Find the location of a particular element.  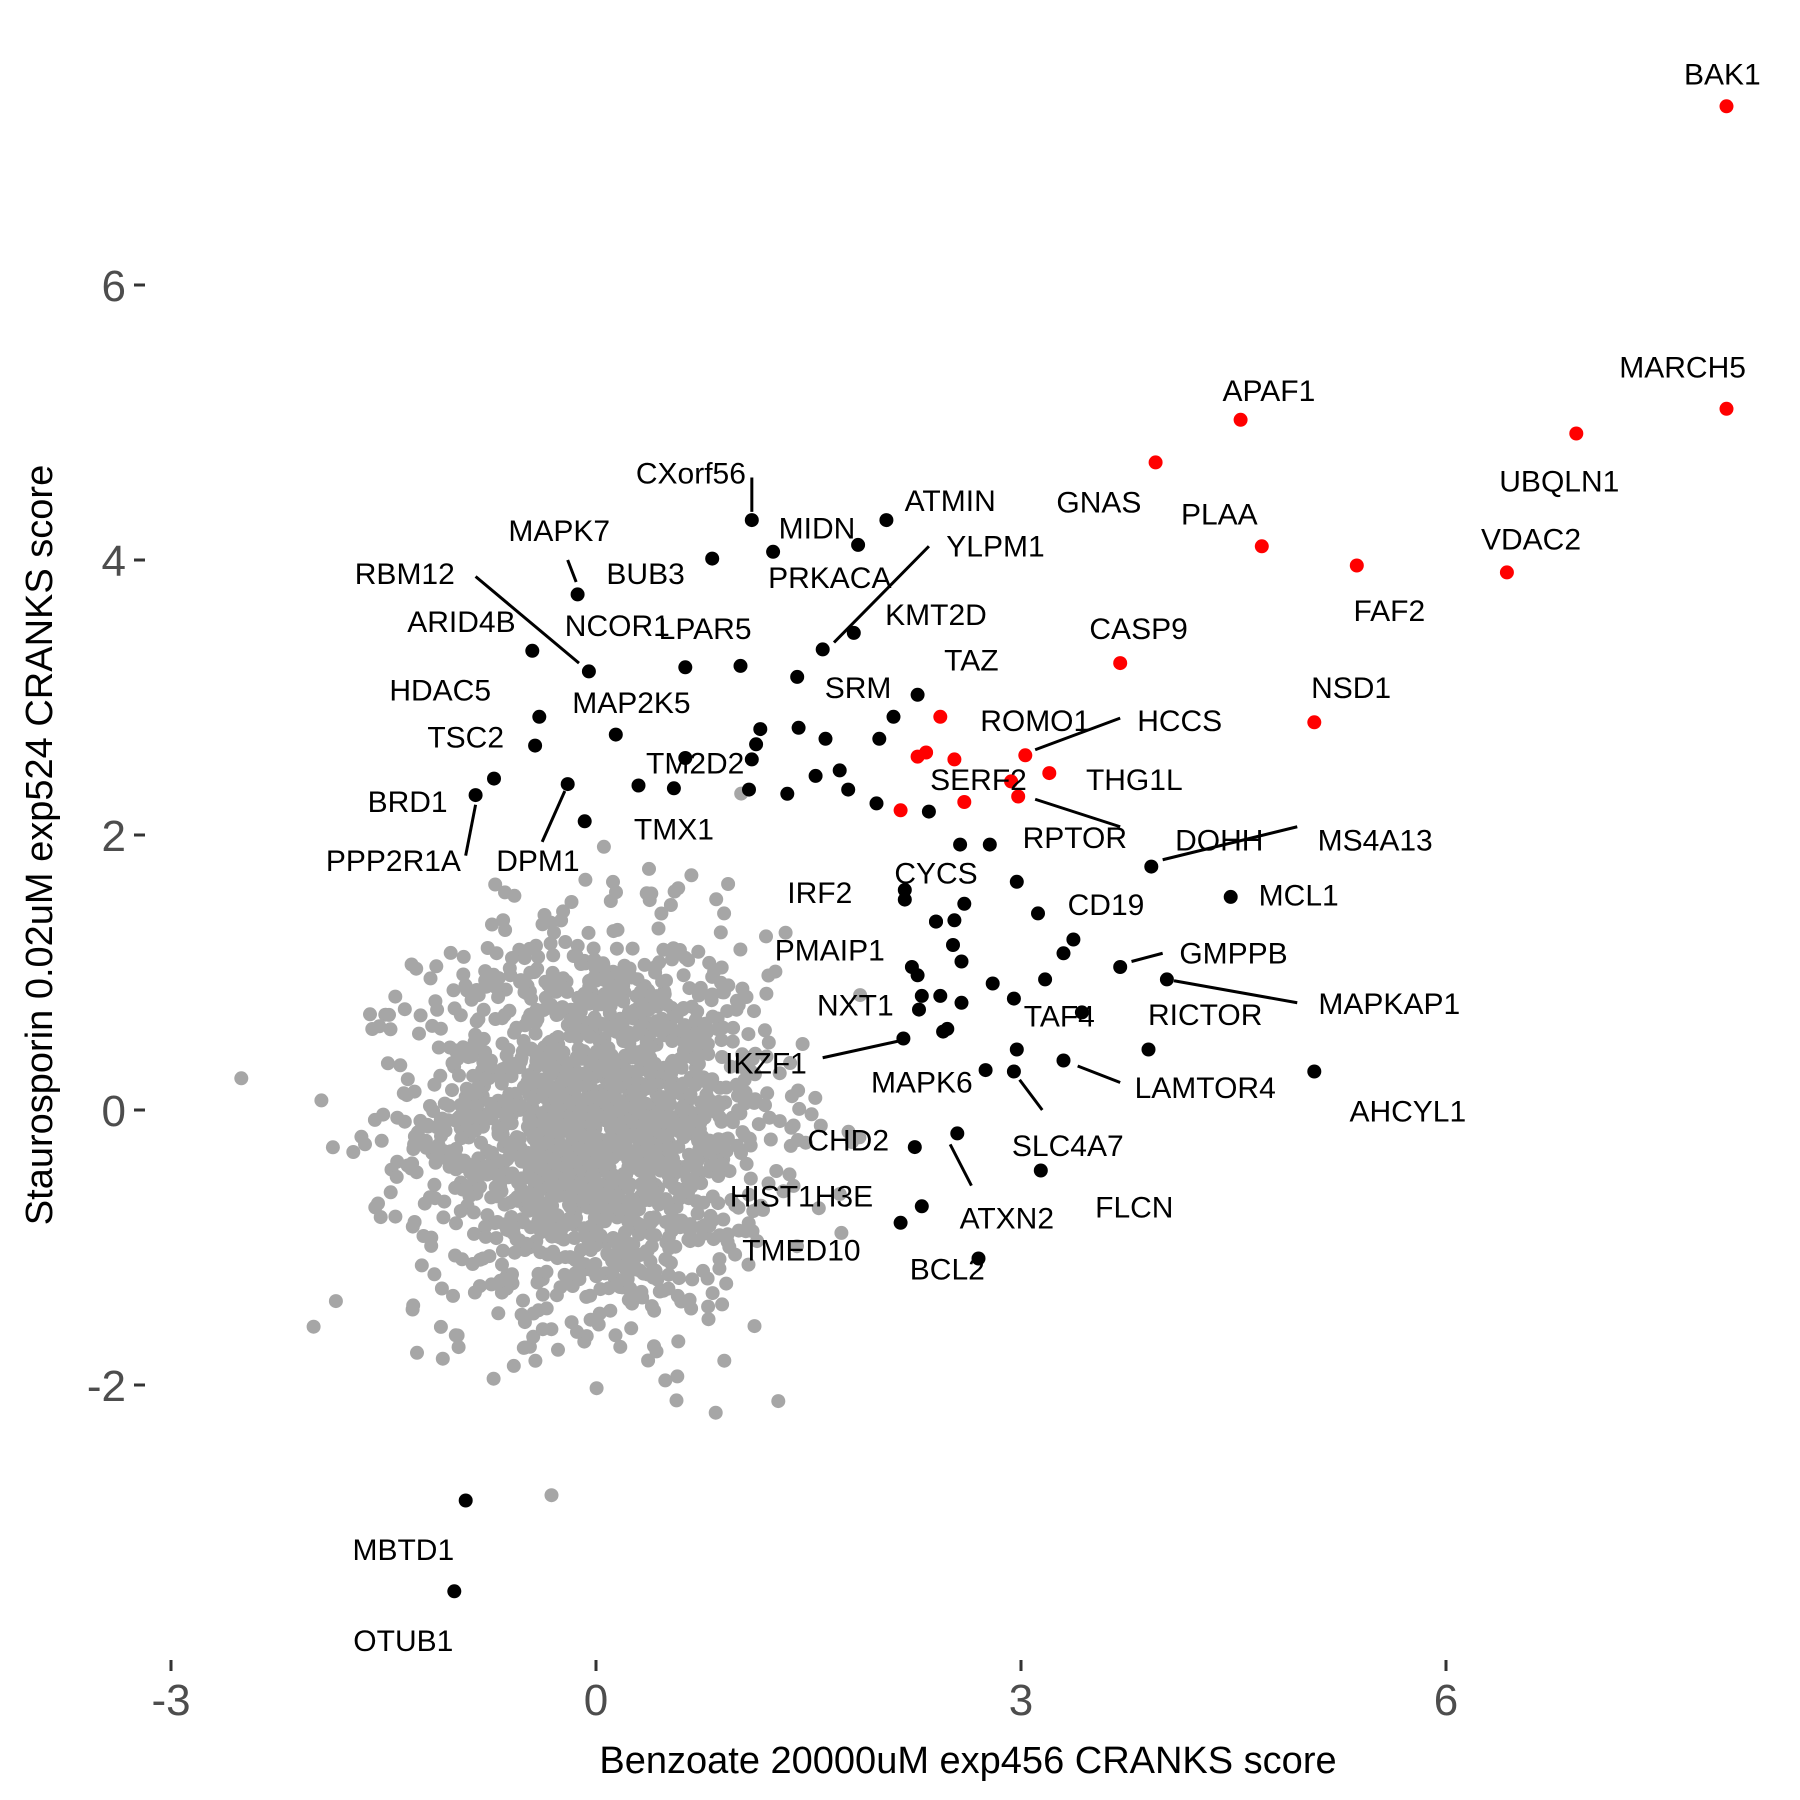

label-ncor1: NCOR1 is located at coordinates (617, 626).